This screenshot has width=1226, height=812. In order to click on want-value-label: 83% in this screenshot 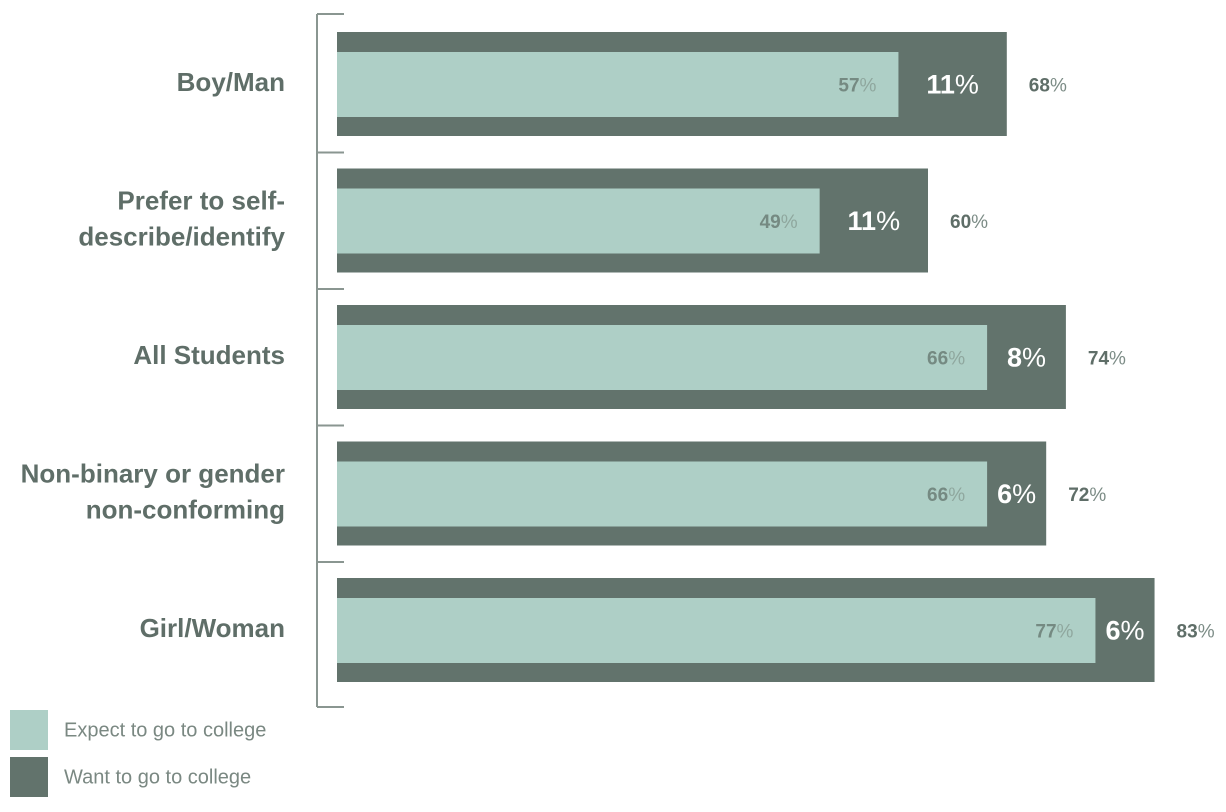, I will do `click(1196, 632)`.